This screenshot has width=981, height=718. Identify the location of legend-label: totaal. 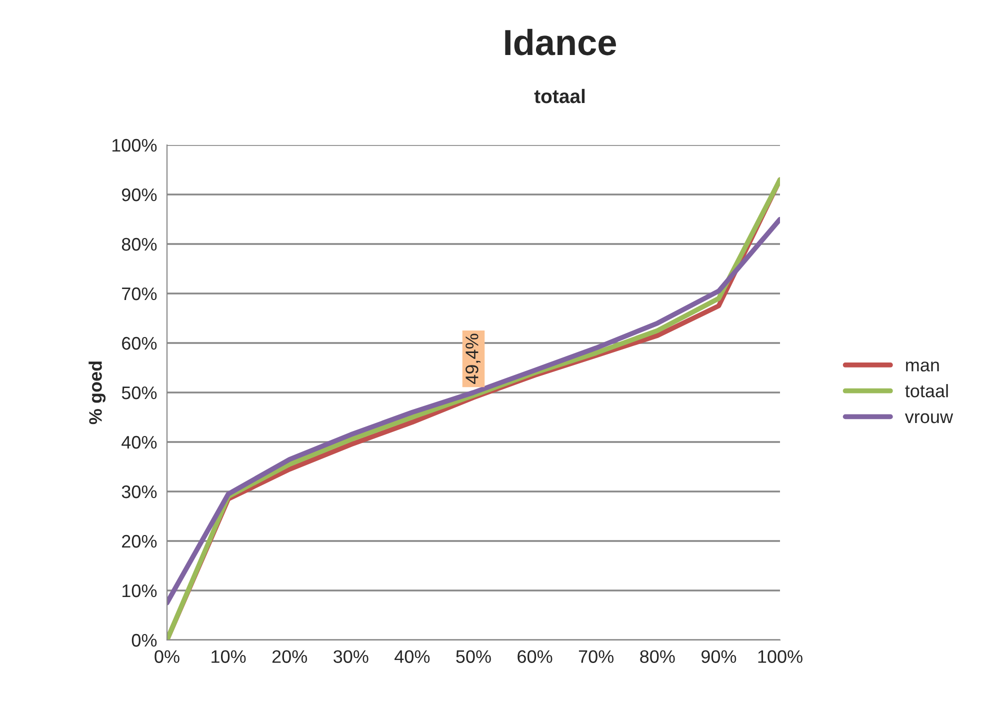
(926, 391).